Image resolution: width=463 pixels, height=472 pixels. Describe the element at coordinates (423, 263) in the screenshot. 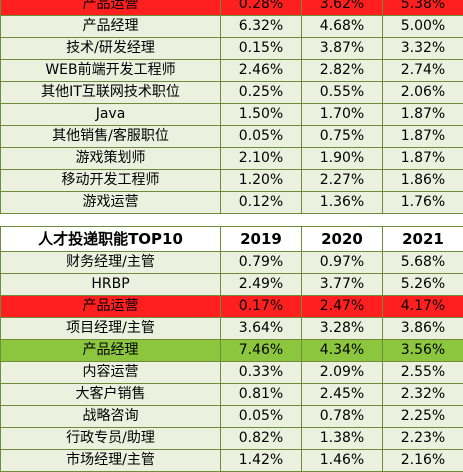

I see `value-2021: 5.68%` at that location.